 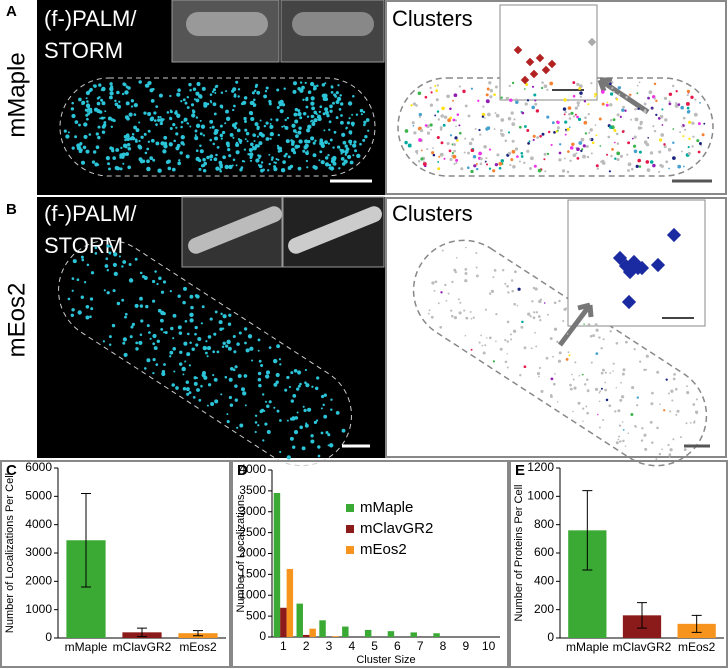 What do you see at coordinates (396, 528) in the screenshot?
I see `legend-label: mClavGR2` at bounding box center [396, 528].